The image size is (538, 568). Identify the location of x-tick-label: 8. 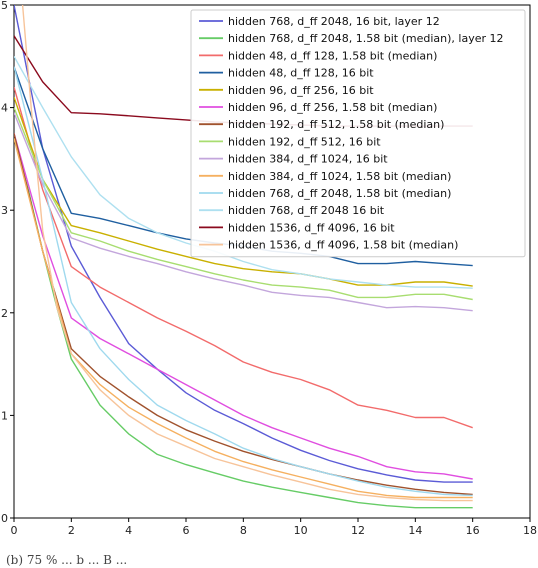
(243, 530).